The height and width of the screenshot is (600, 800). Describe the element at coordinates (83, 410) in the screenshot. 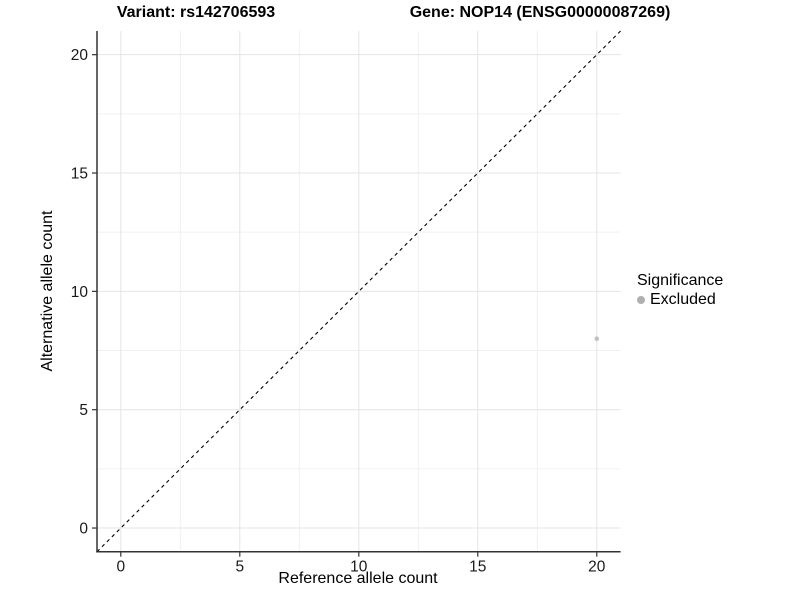

I see `y-tick-label: 5` at that location.